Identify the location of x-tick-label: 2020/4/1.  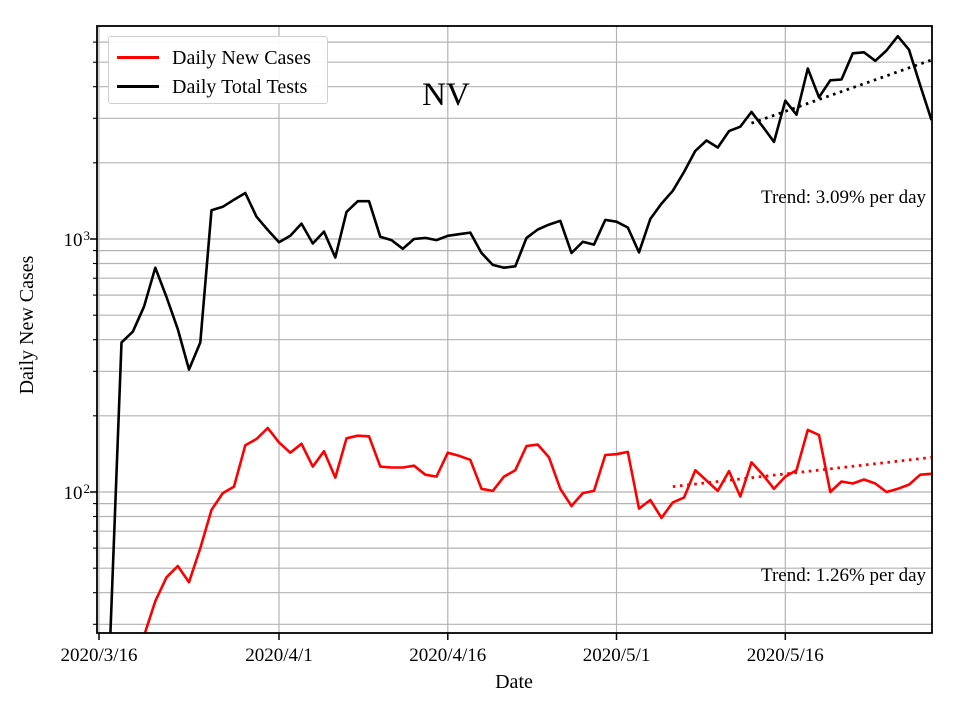
(279, 655).